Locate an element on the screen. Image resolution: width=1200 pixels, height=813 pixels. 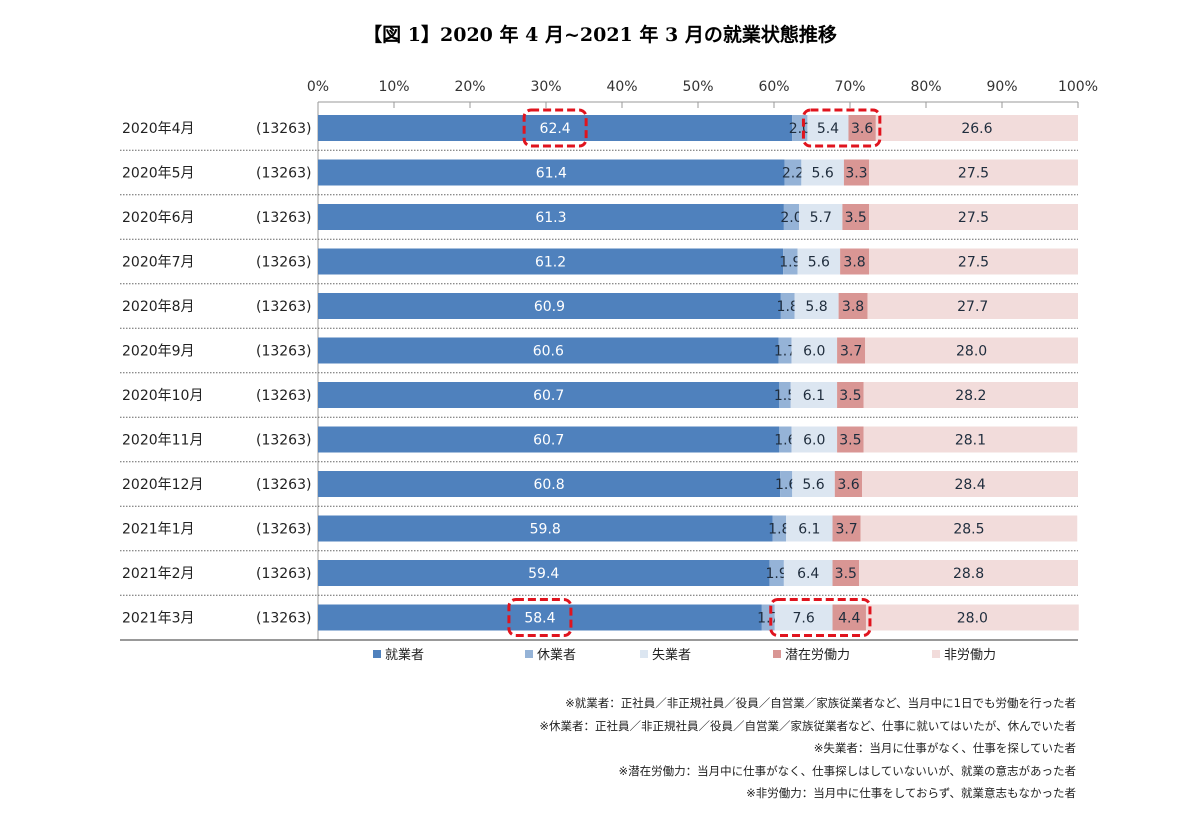
data-label: 4.4 is located at coordinates (849, 619).